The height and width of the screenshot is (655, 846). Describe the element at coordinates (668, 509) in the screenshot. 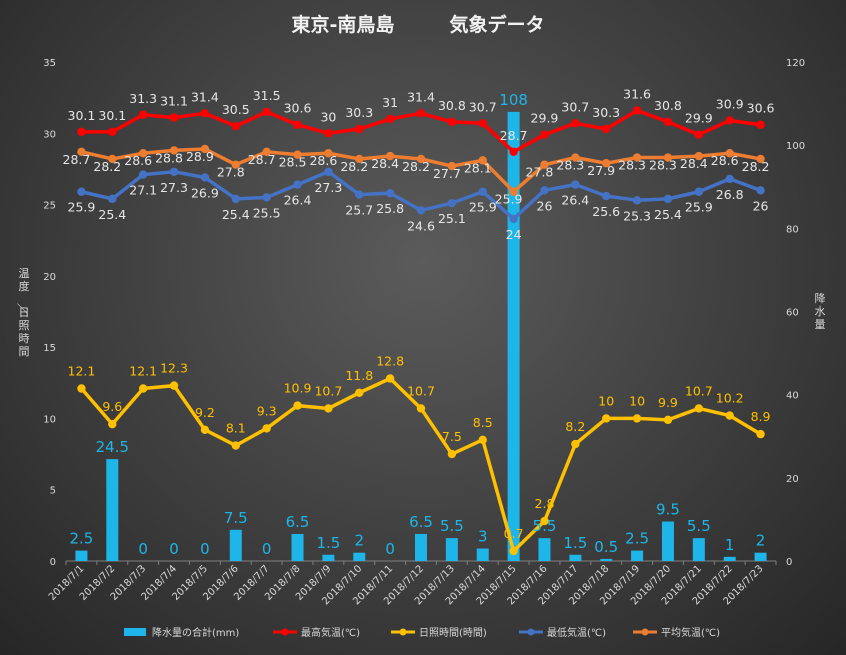

I see `rain-label: 9.5` at that location.